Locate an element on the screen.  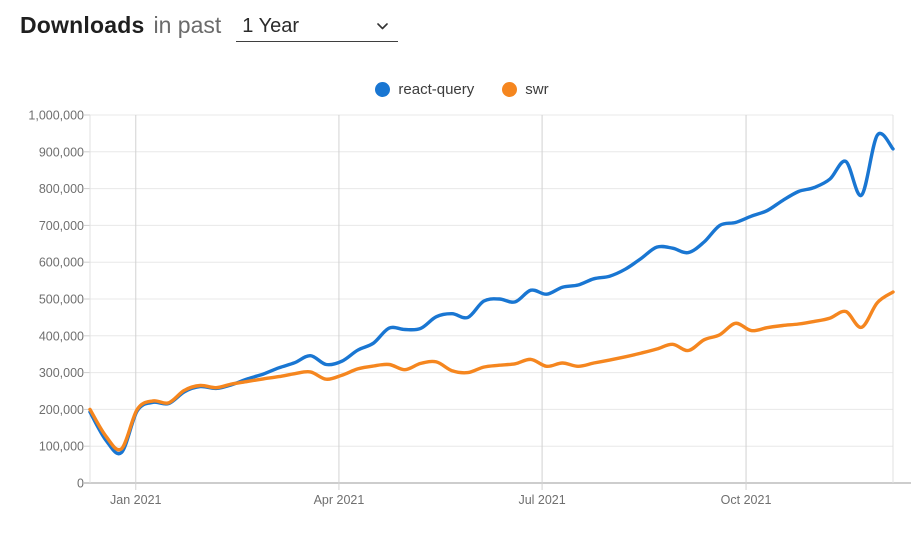
page-header: Downloads in past 1 Year is located at coordinates (209, 27).